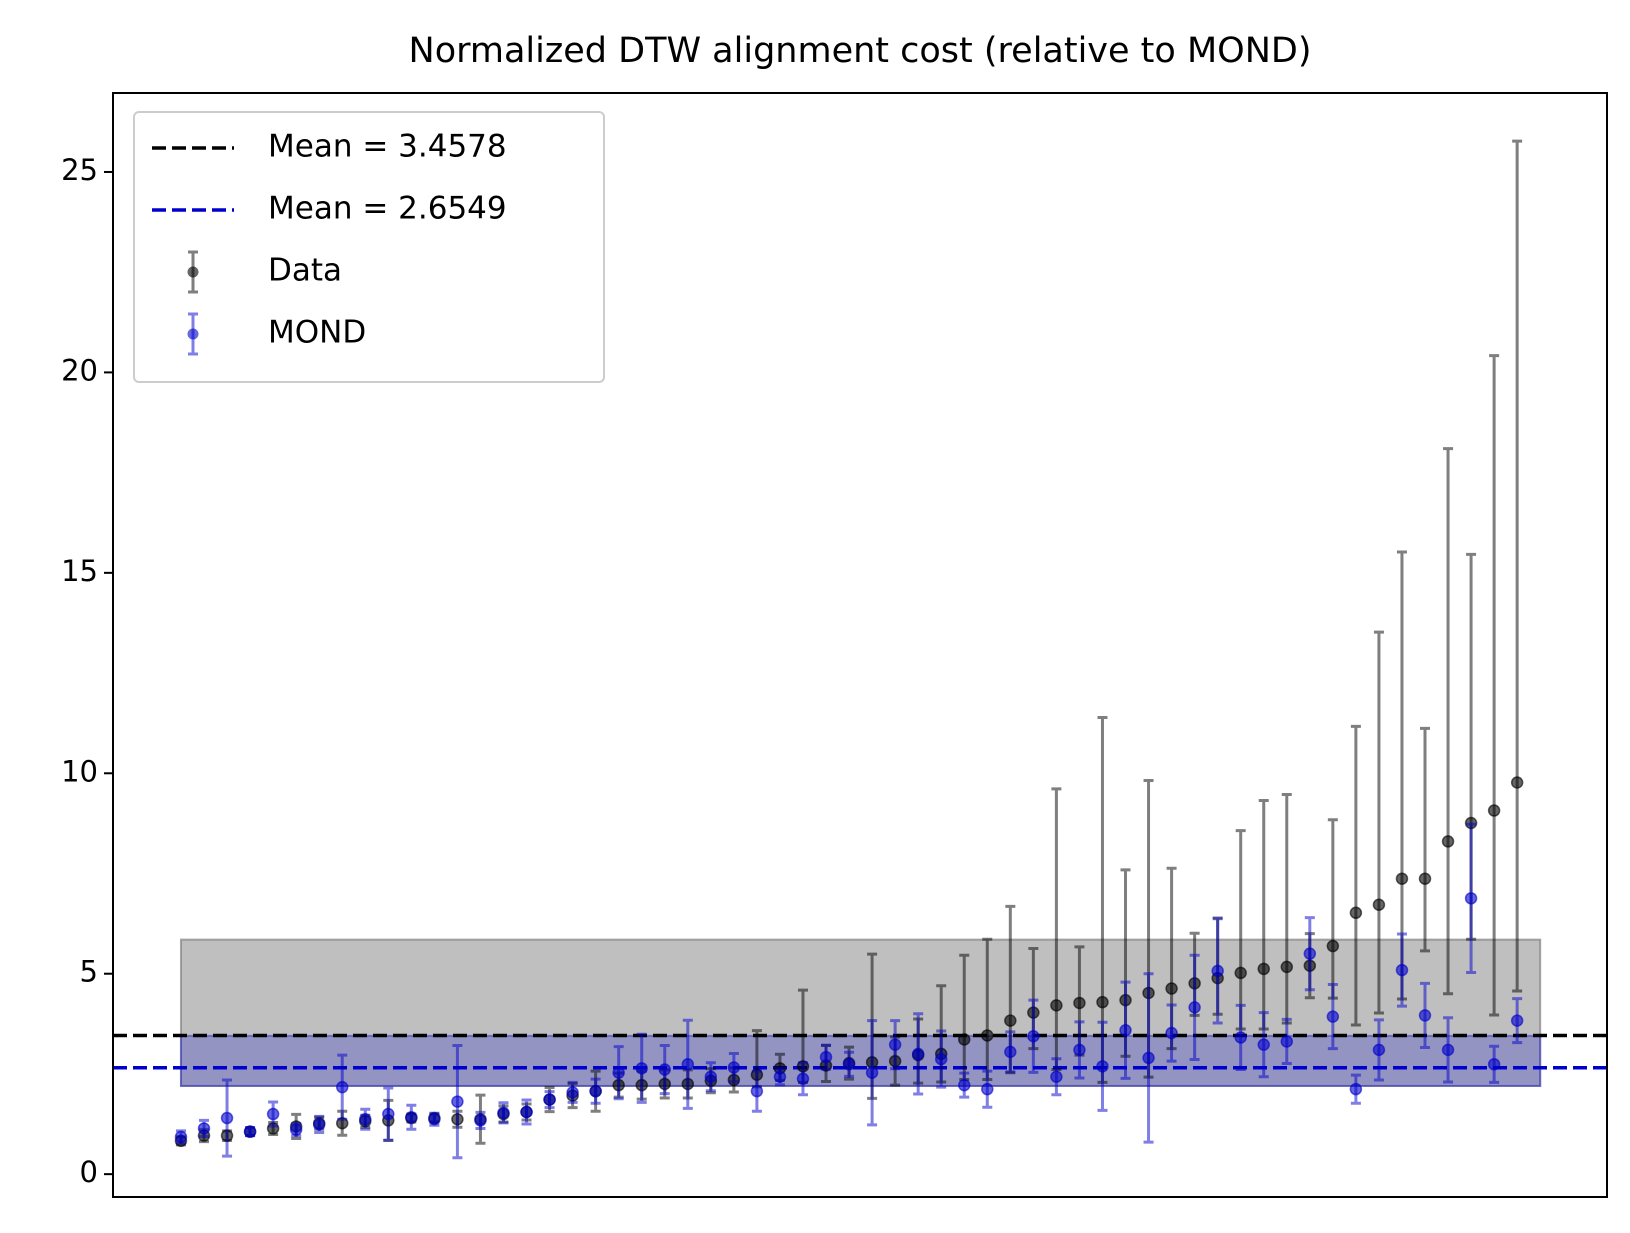  What do you see at coordinates (387, 147) in the screenshot?
I see `legend-label: Mean = 3.4578` at bounding box center [387, 147].